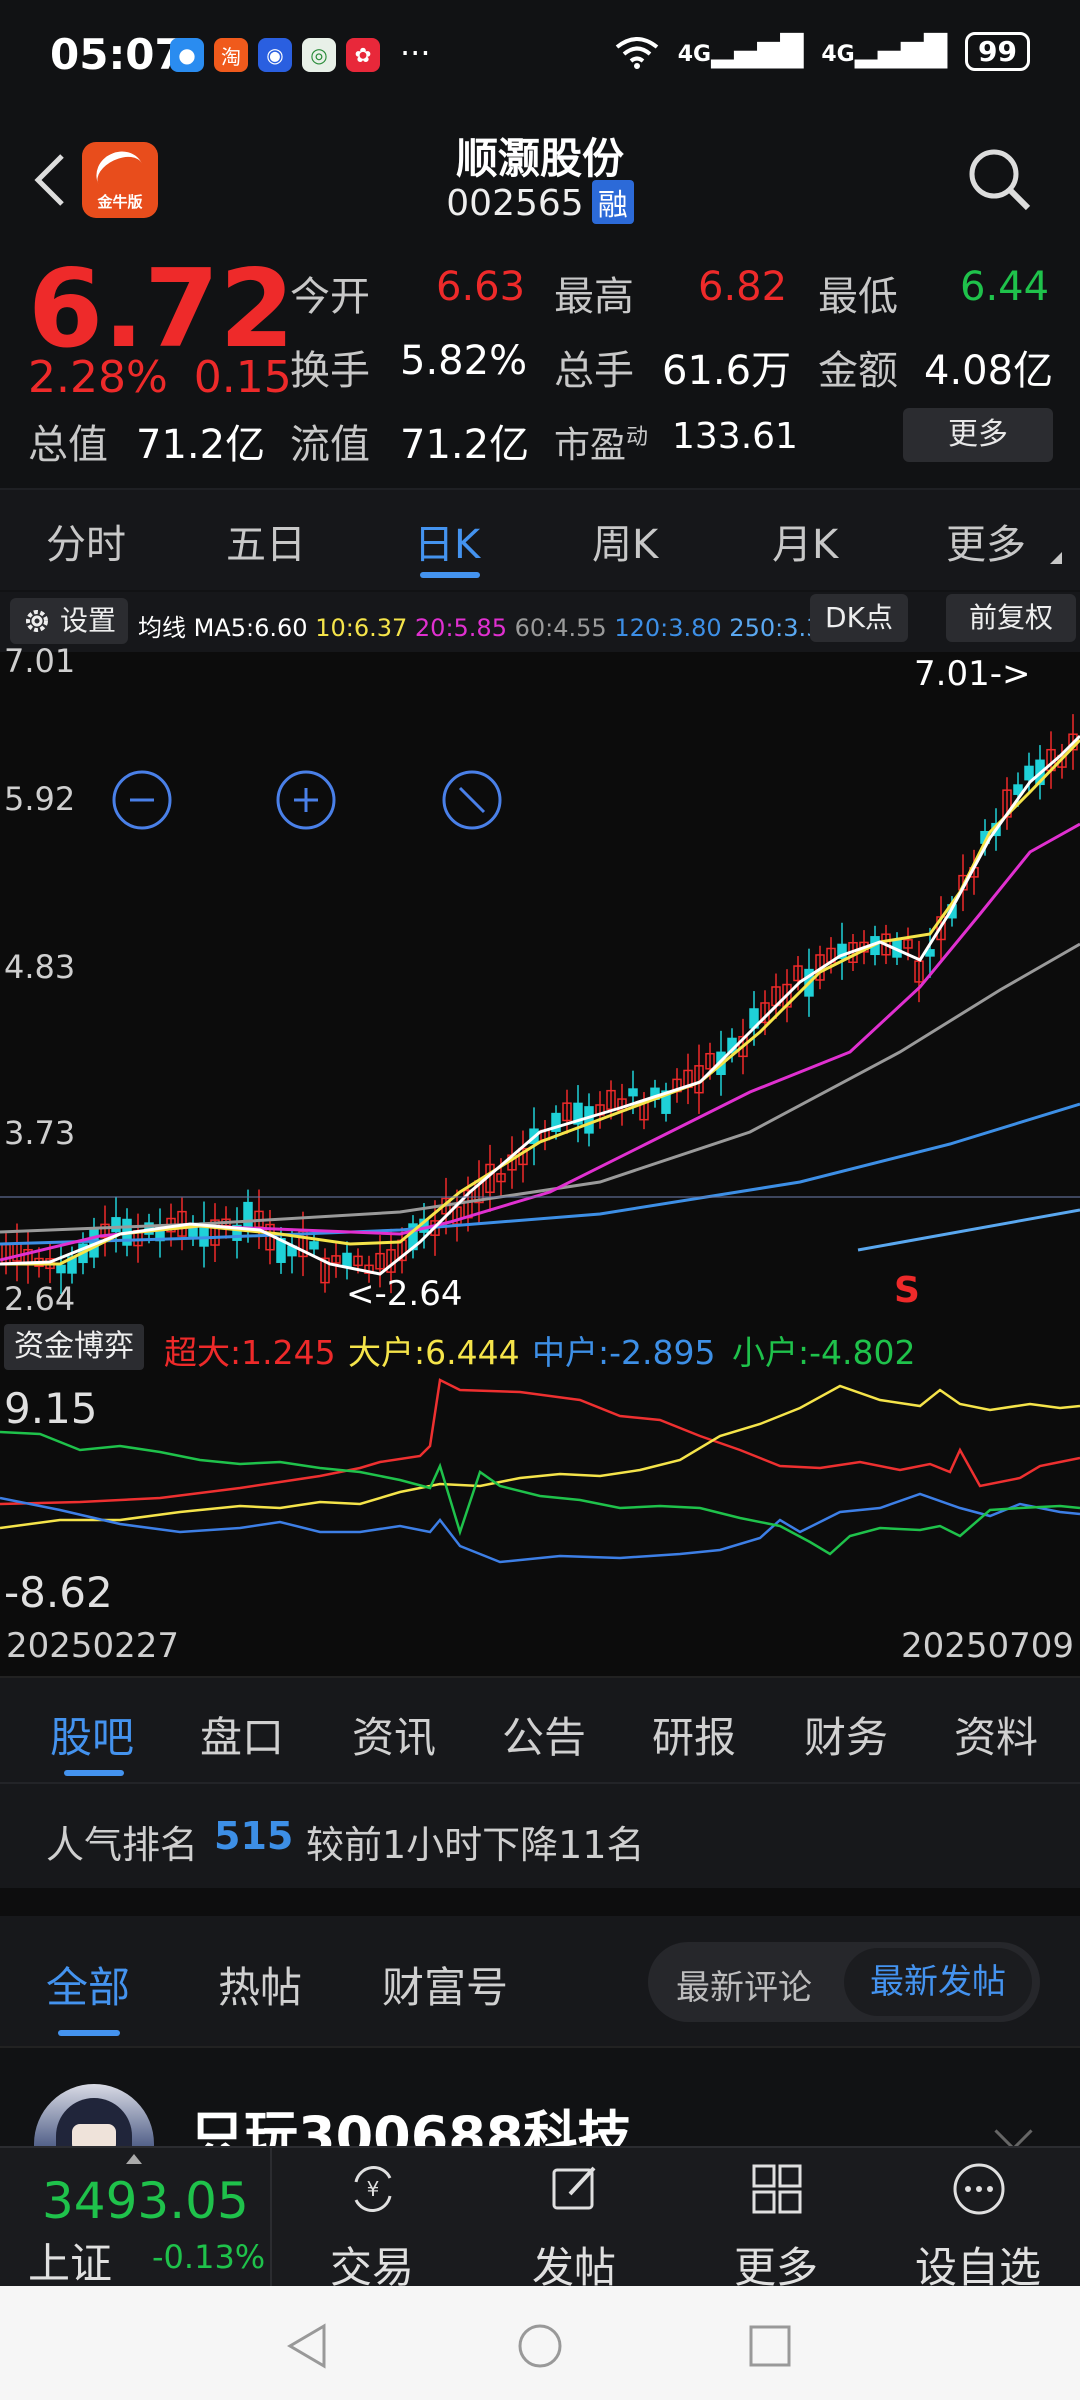 The width and height of the screenshot is (1080, 2400). Describe the element at coordinates (434, 1352) in the screenshot. I see `legend-big: 大户:6.444` at that location.